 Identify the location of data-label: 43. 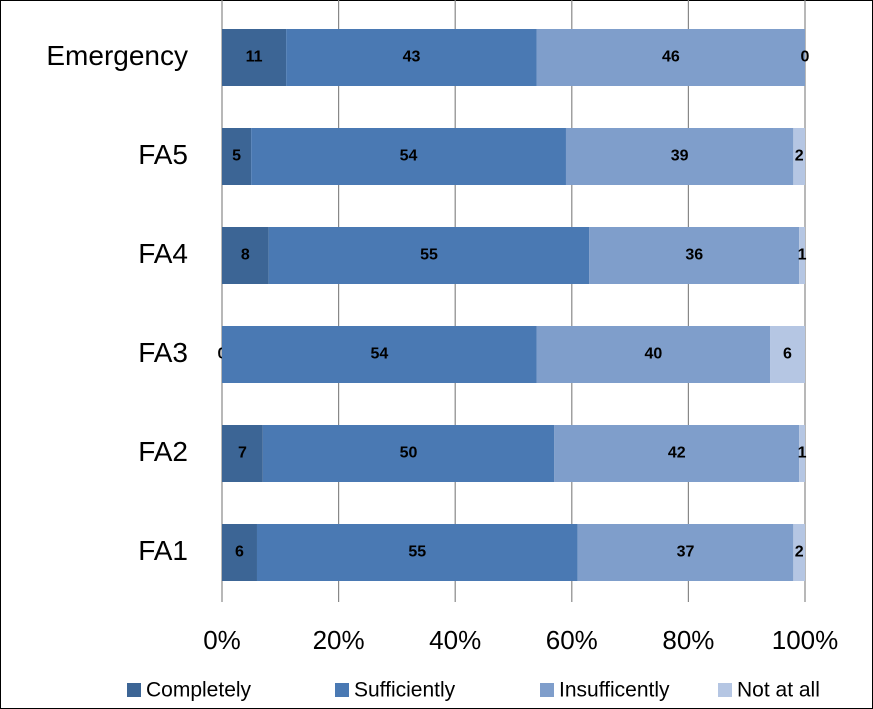
(412, 57).